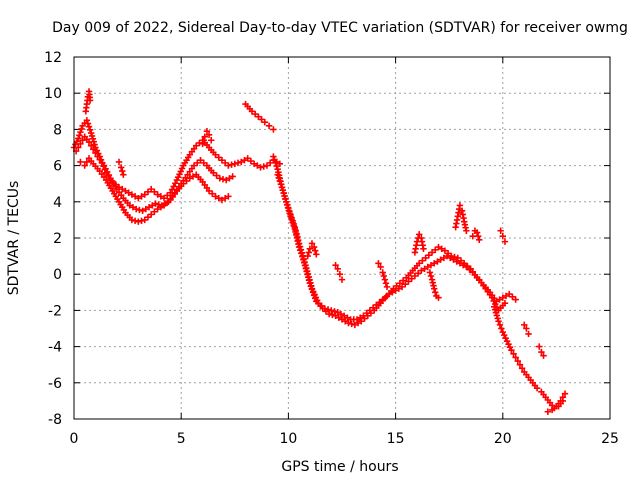  What do you see at coordinates (14, 238) in the screenshot?
I see `y-axis-label: SDTVAR / TECUs` at bounding box center [14, 238].